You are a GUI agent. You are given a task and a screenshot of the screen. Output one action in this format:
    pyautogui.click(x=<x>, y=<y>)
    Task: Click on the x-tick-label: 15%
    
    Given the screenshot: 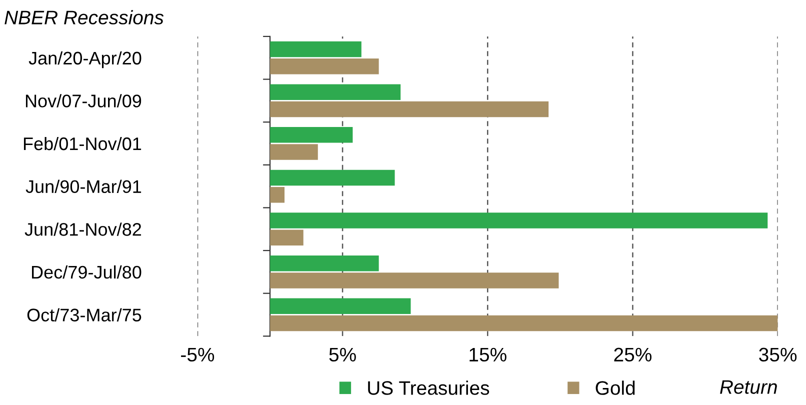 What is the action you would take?
    pyautogui.click(x=488, y=355)
    